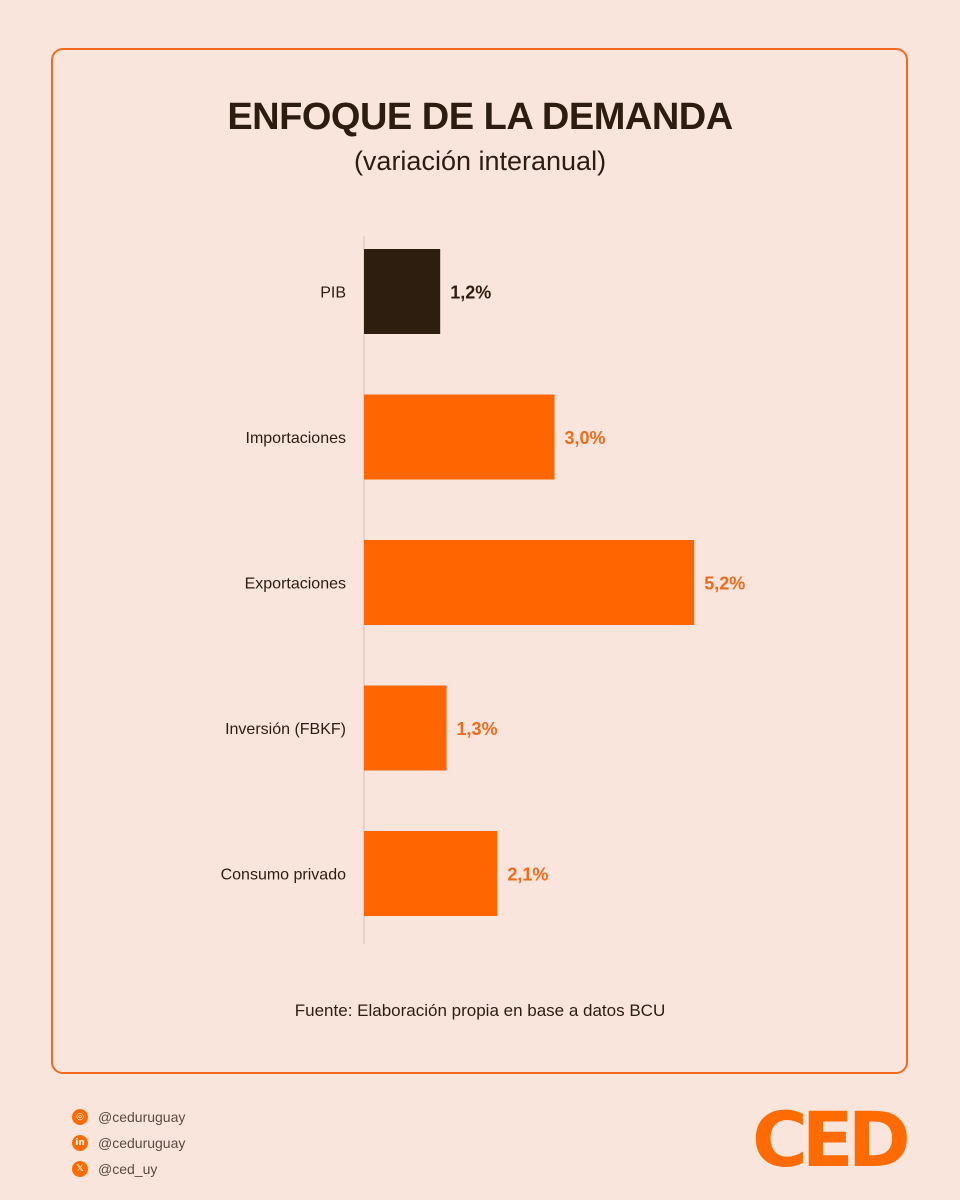 This screenshot has height=1200, width=960. I want to click on social-links: ◎ @ceduruguay in @ceduruguay 𝕏 @ced_uy, so click(128, 1143).